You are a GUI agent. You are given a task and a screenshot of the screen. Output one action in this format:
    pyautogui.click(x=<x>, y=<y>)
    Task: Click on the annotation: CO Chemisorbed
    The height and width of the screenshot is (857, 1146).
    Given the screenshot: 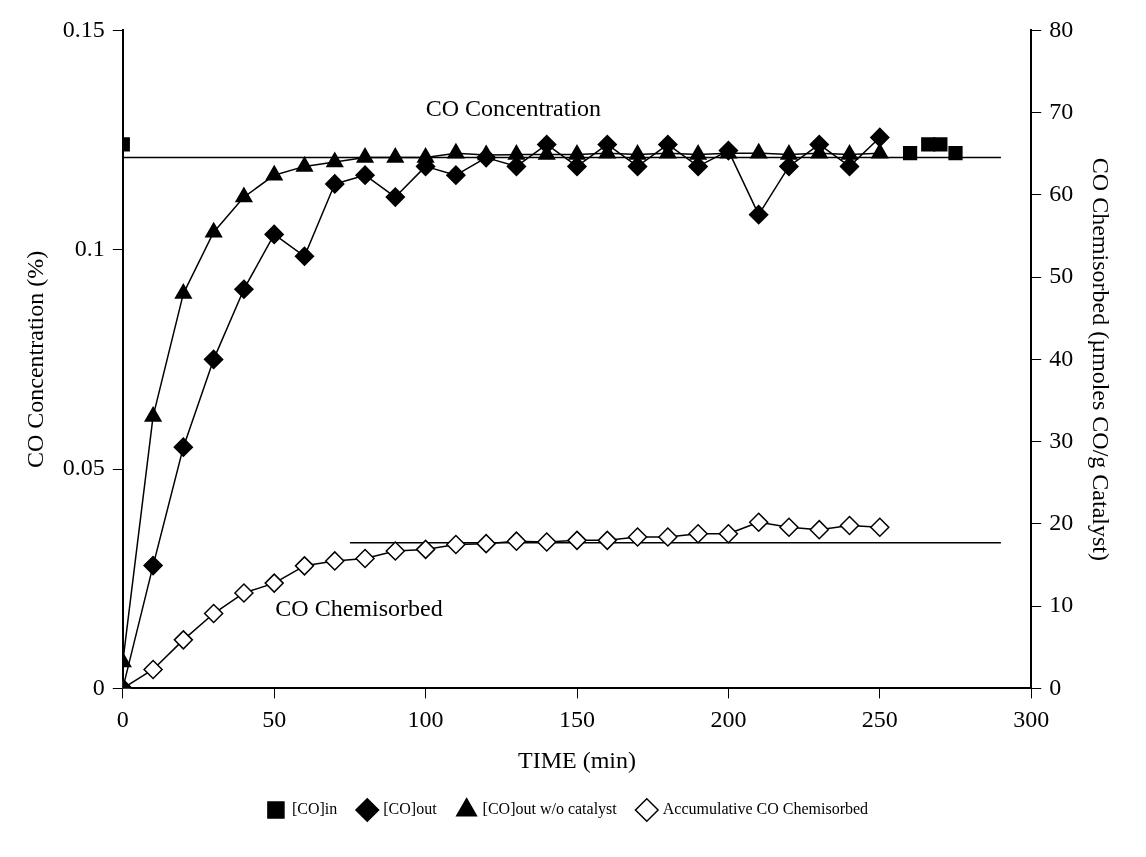 What is the action you would take?
    pyautogui.click(x=359, y=607)
    